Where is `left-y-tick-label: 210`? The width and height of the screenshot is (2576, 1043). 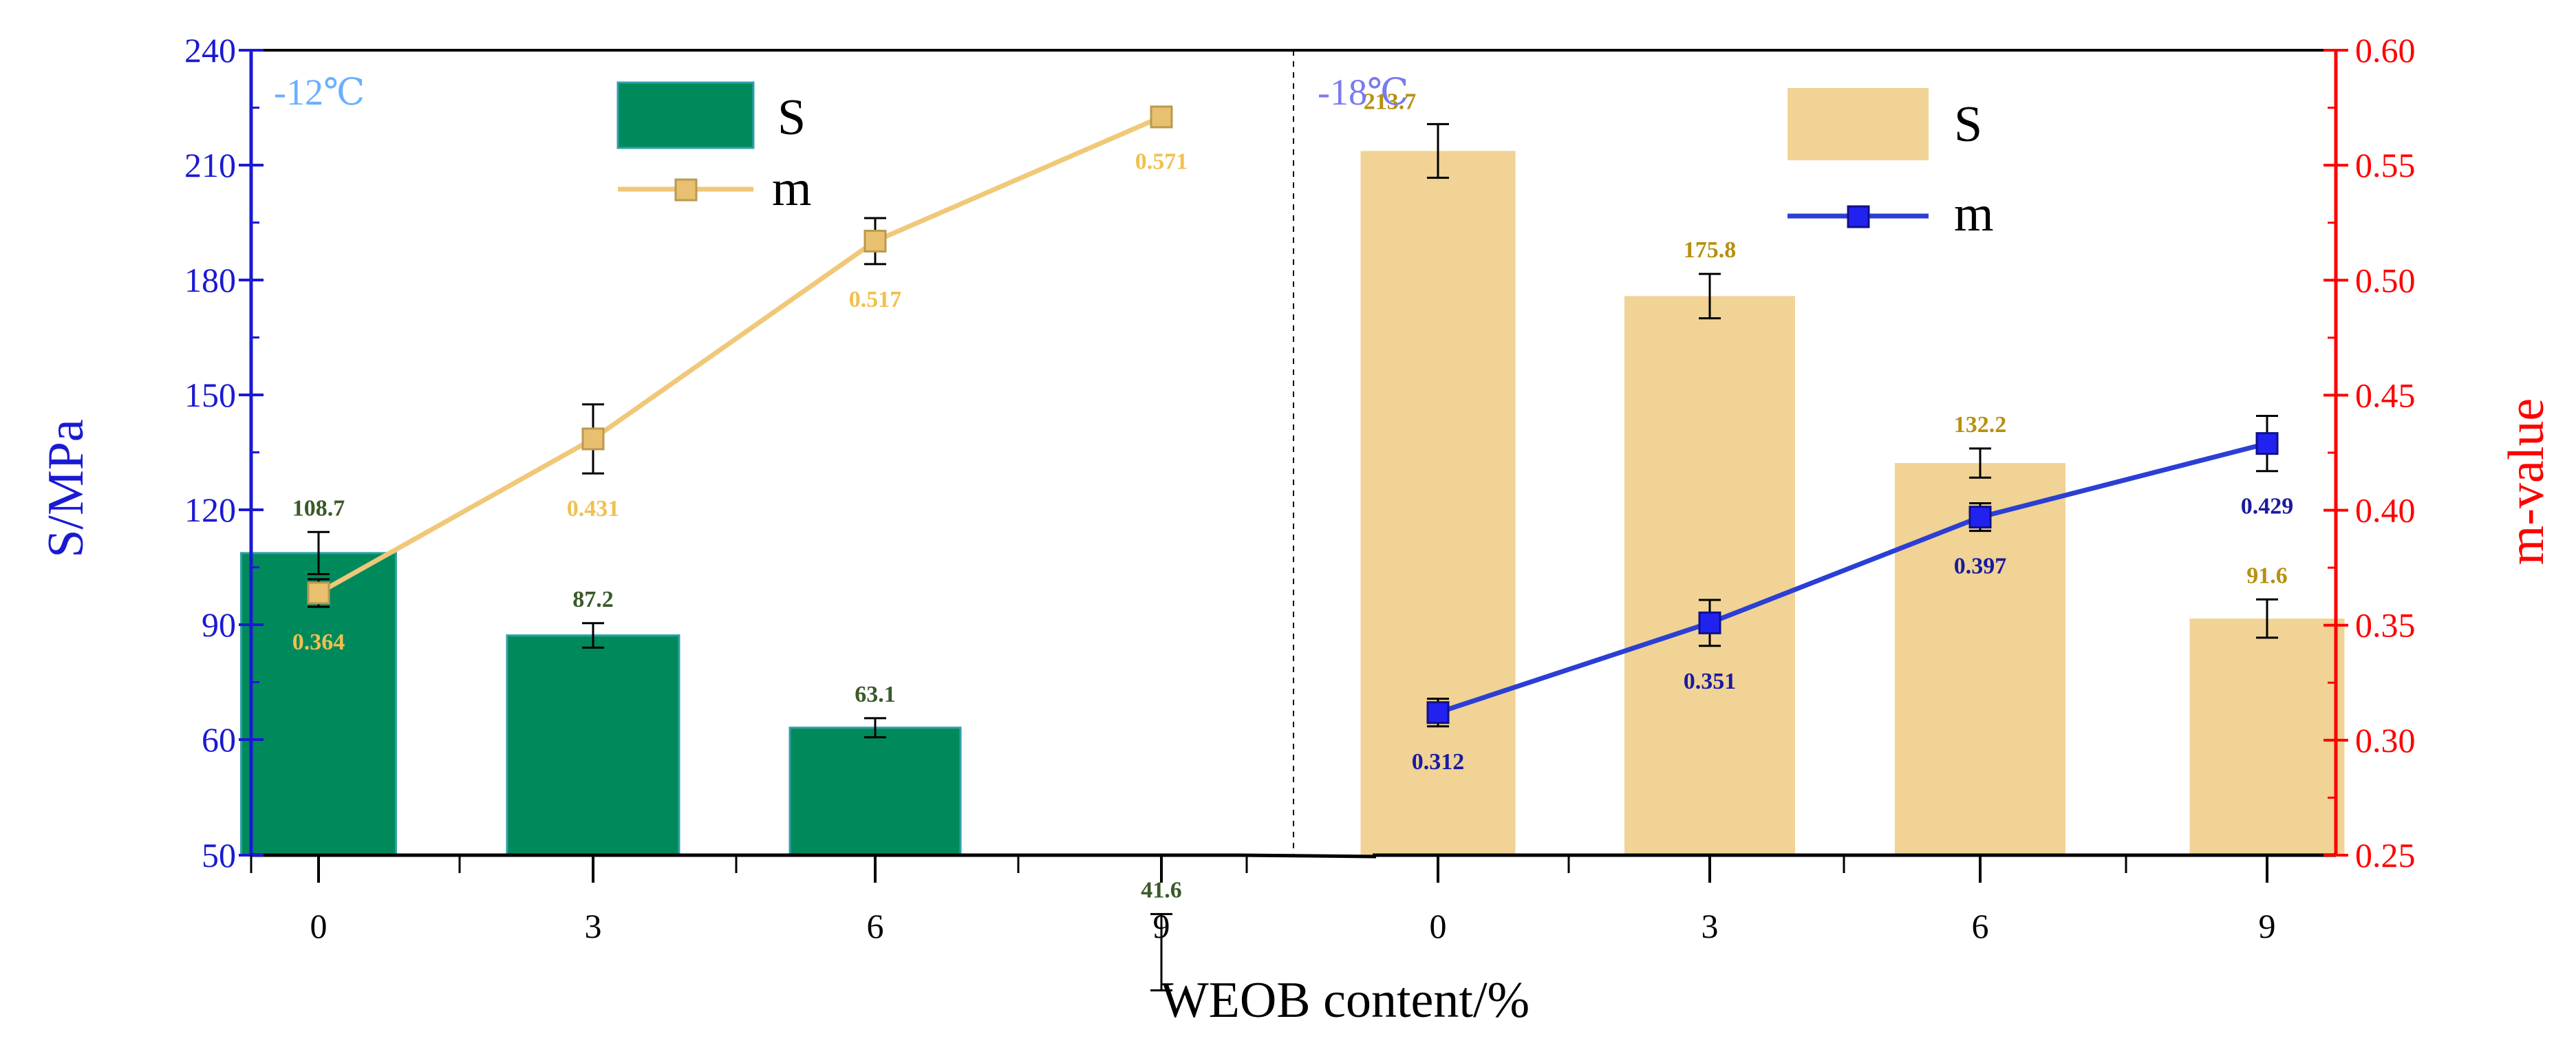 left-y-tick-label: 210 is located at coordinates (210, 165).